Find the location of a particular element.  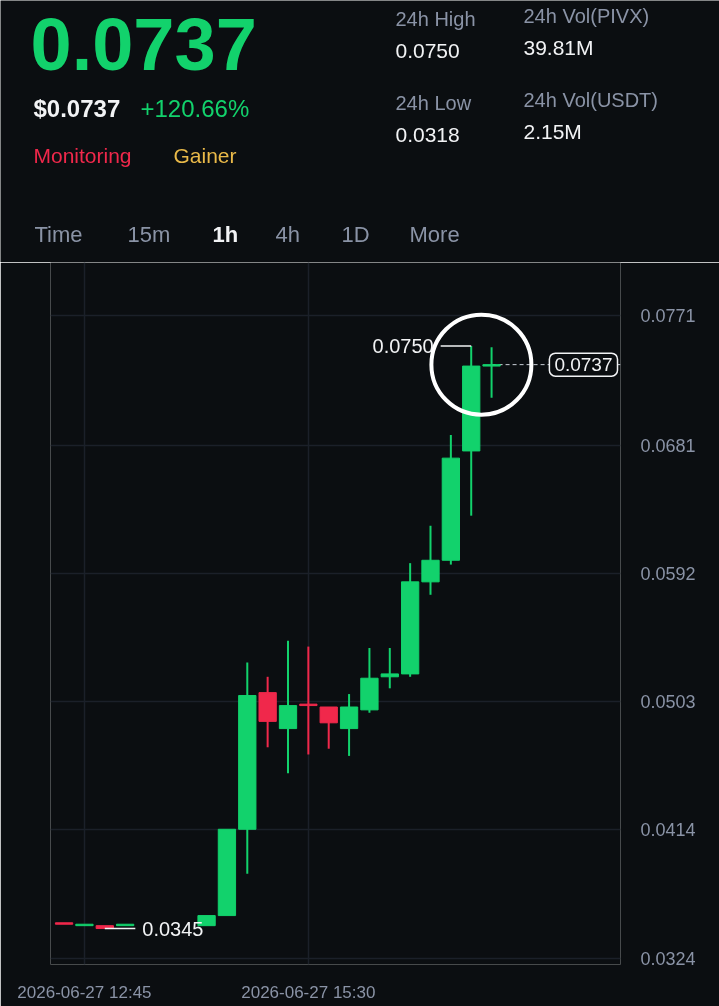

text: 2.15M is located at coordinates (552, 131).